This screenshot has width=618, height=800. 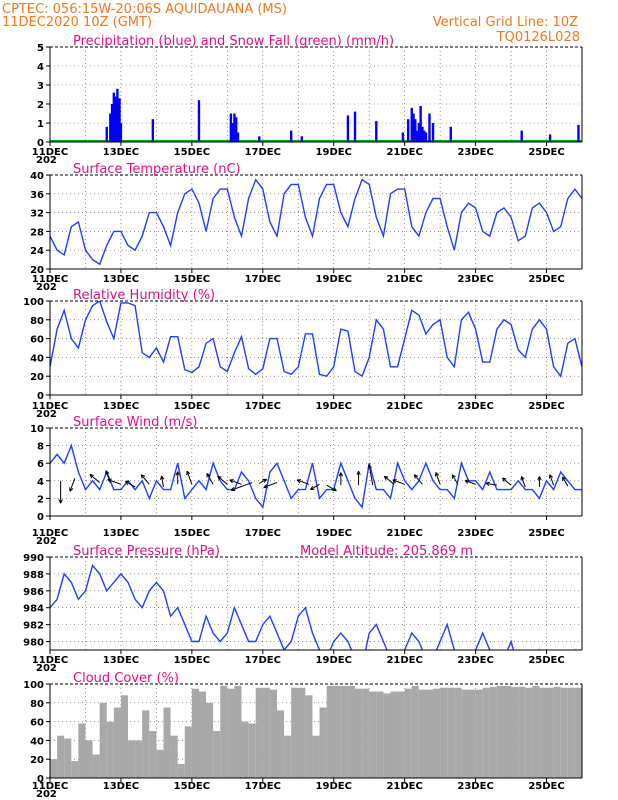 I want to click on rh-title: Relative Humidity (%), so click(x=144, y=295).